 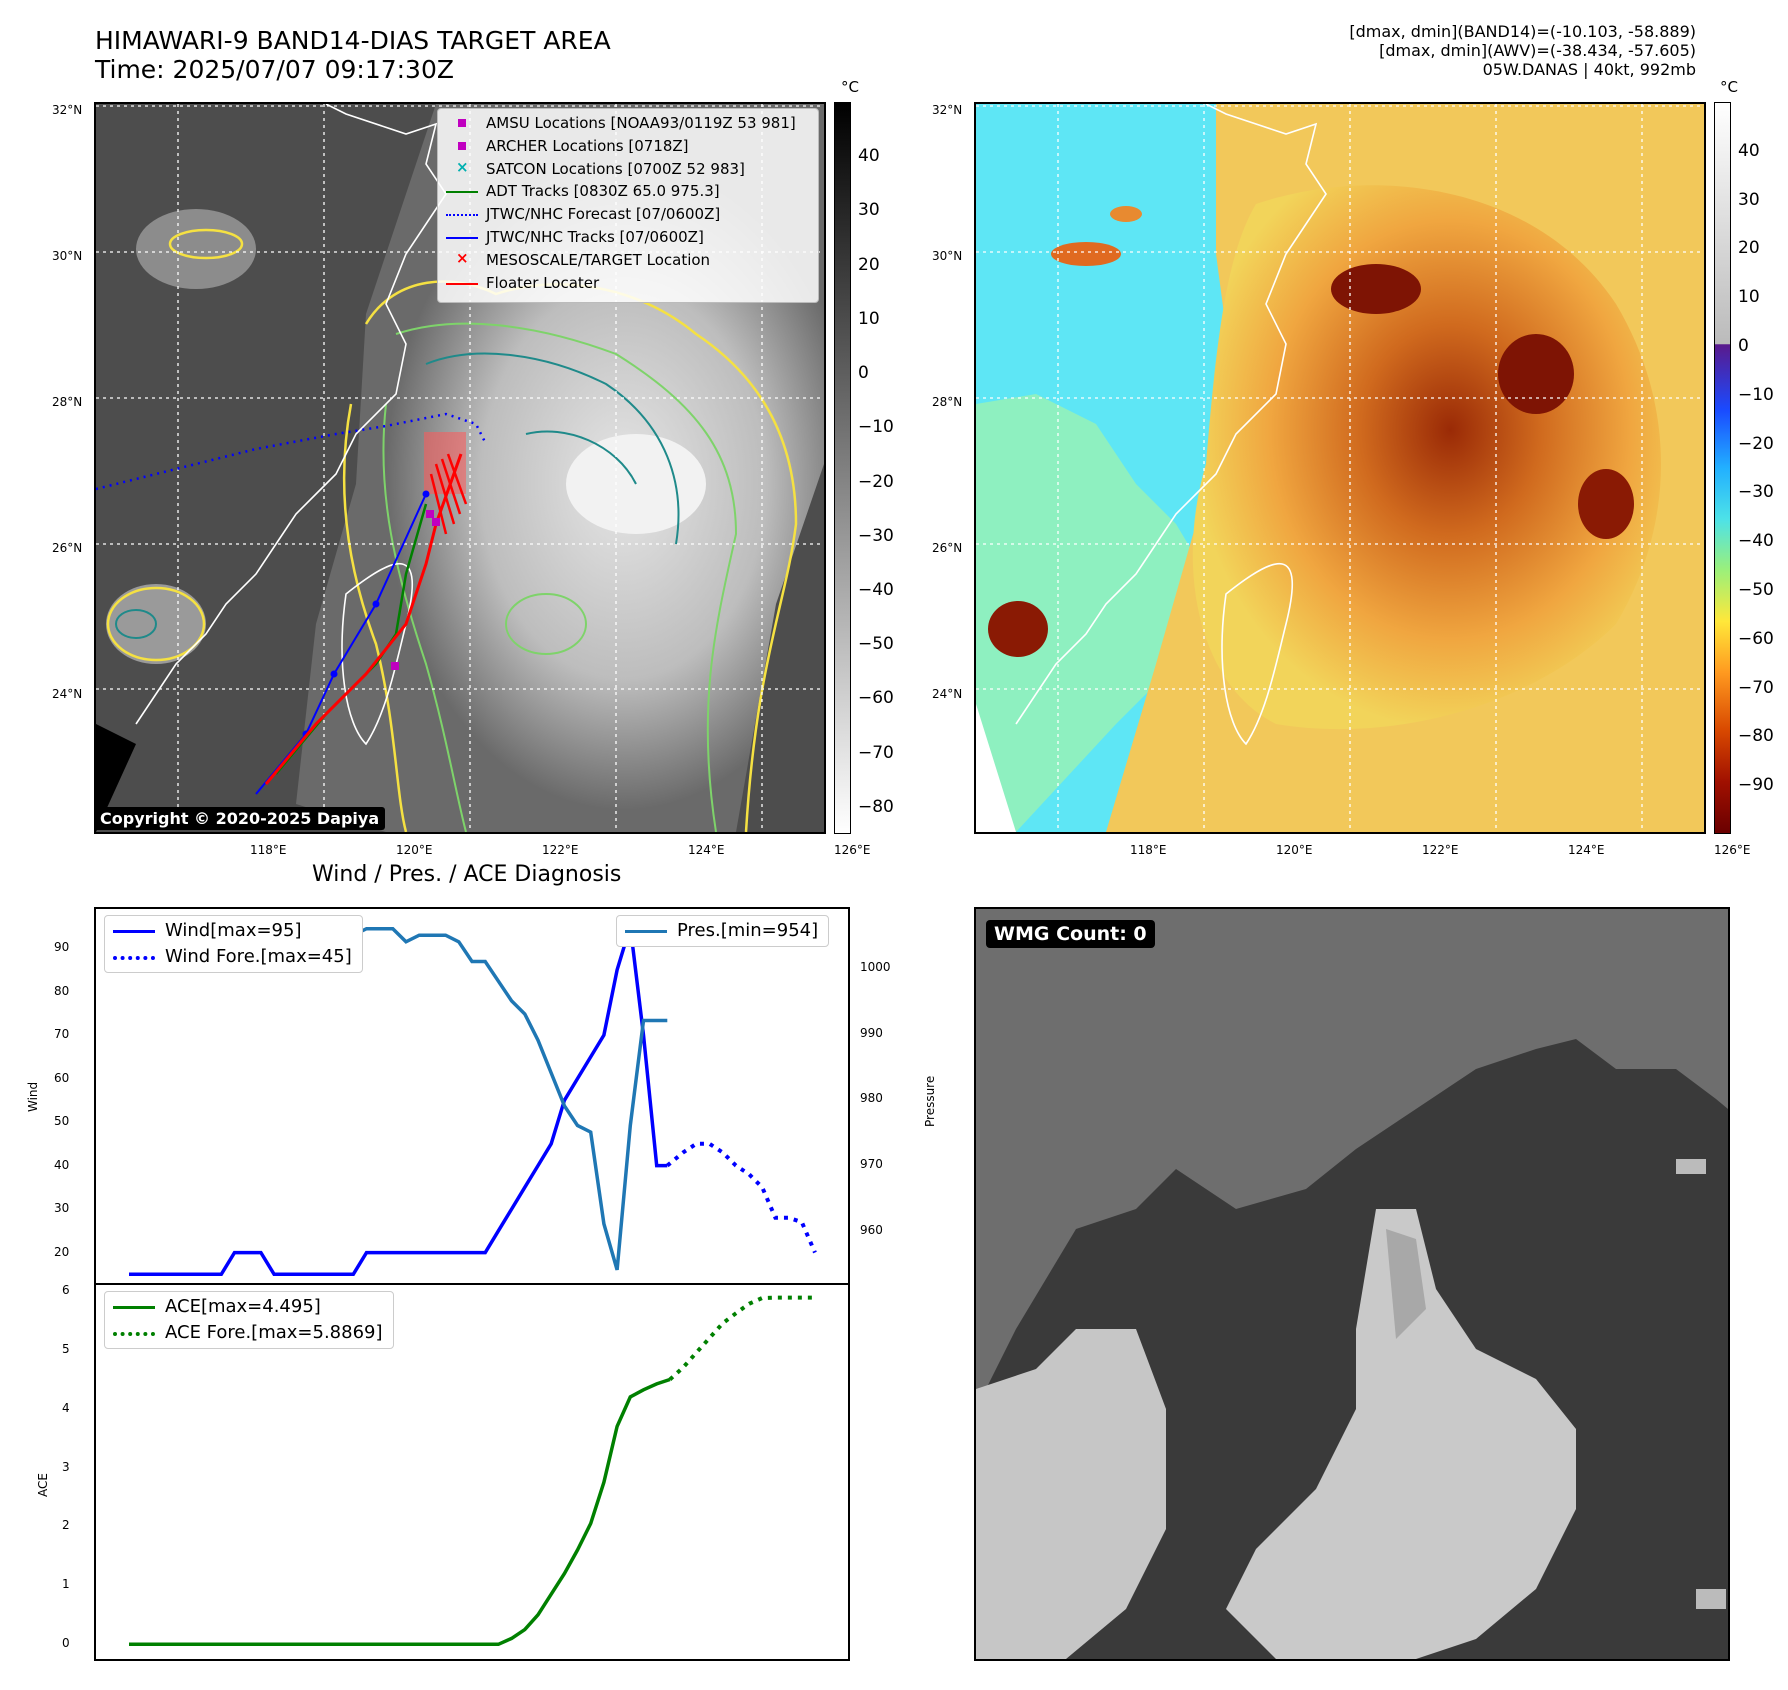 I want to click on legend-label: MESOSCALE/TARGET Location, so click(x=598, y=259).